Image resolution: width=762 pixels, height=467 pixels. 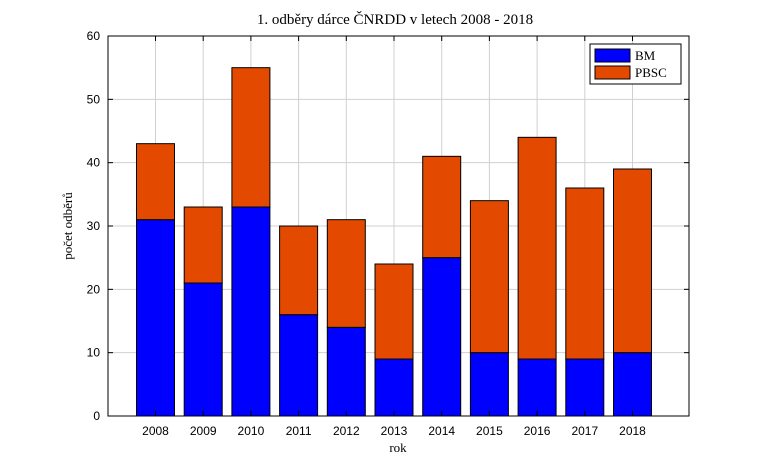 What do you see at coordinates (394, 311) in the screenshot?
I see `bar-pbsc-2013` at bounding box center [394, 311].